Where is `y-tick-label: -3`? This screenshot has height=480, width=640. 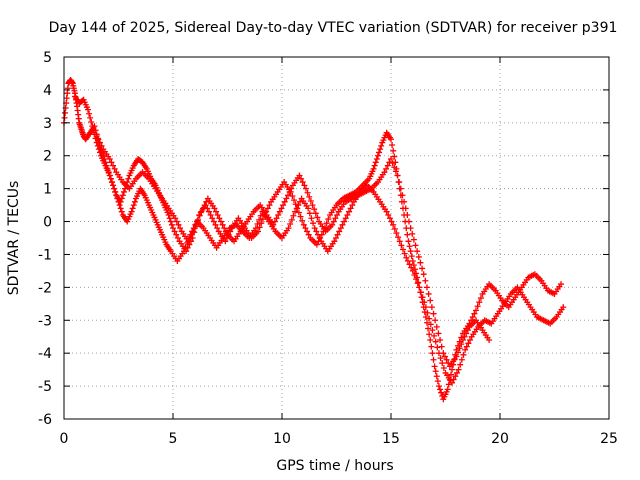 y-tick-label: -3 is located at coordinates (45, 321).